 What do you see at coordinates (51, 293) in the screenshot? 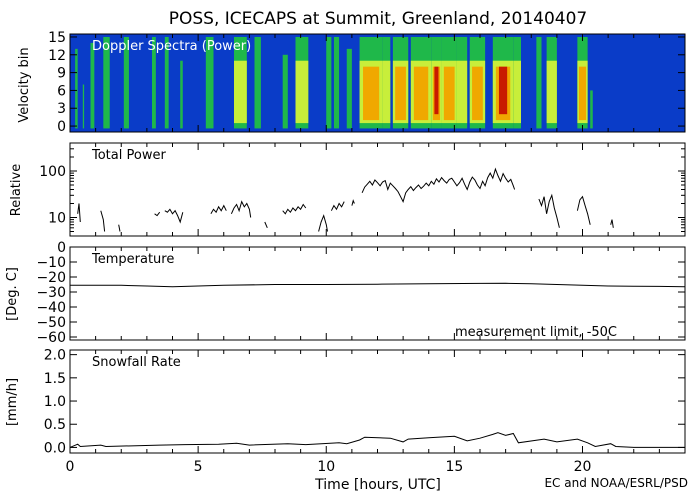
I see `y-tick-label: −30` at bounding box center [51, 293].